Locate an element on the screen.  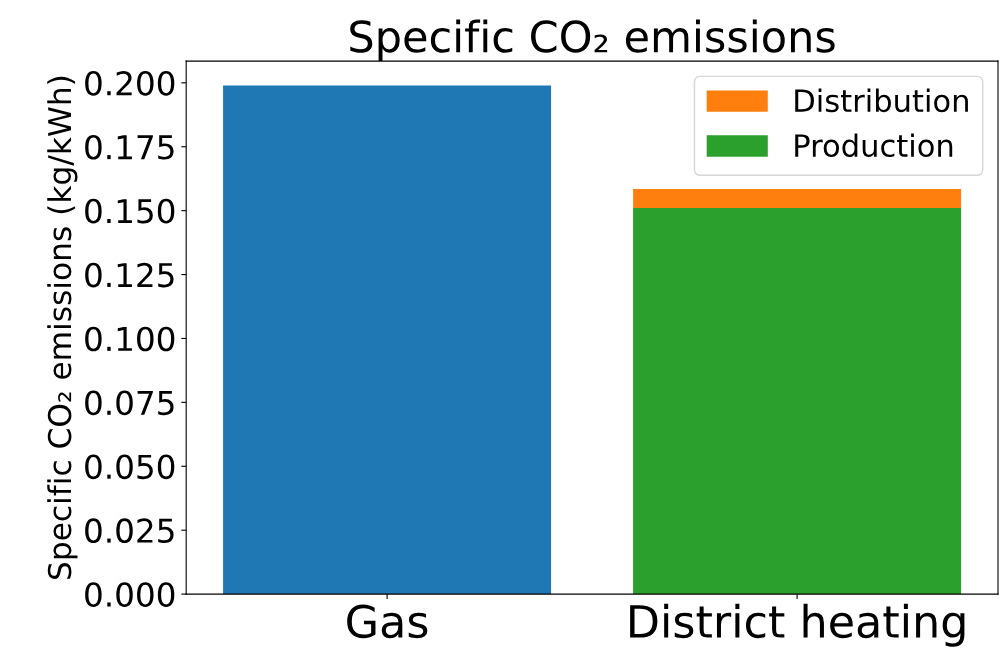
y-tick-label: 0.175 is located at coordinates (129, 147).